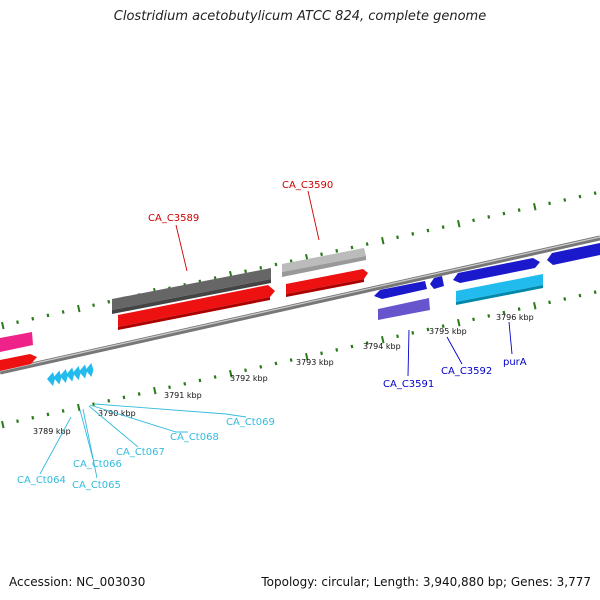 The height and width of the screenshot is (600, 600). Describe the element at coordinates (315, 362) in the screenshot. I see `kbp-tick-label: 3793 kbp` at that location.